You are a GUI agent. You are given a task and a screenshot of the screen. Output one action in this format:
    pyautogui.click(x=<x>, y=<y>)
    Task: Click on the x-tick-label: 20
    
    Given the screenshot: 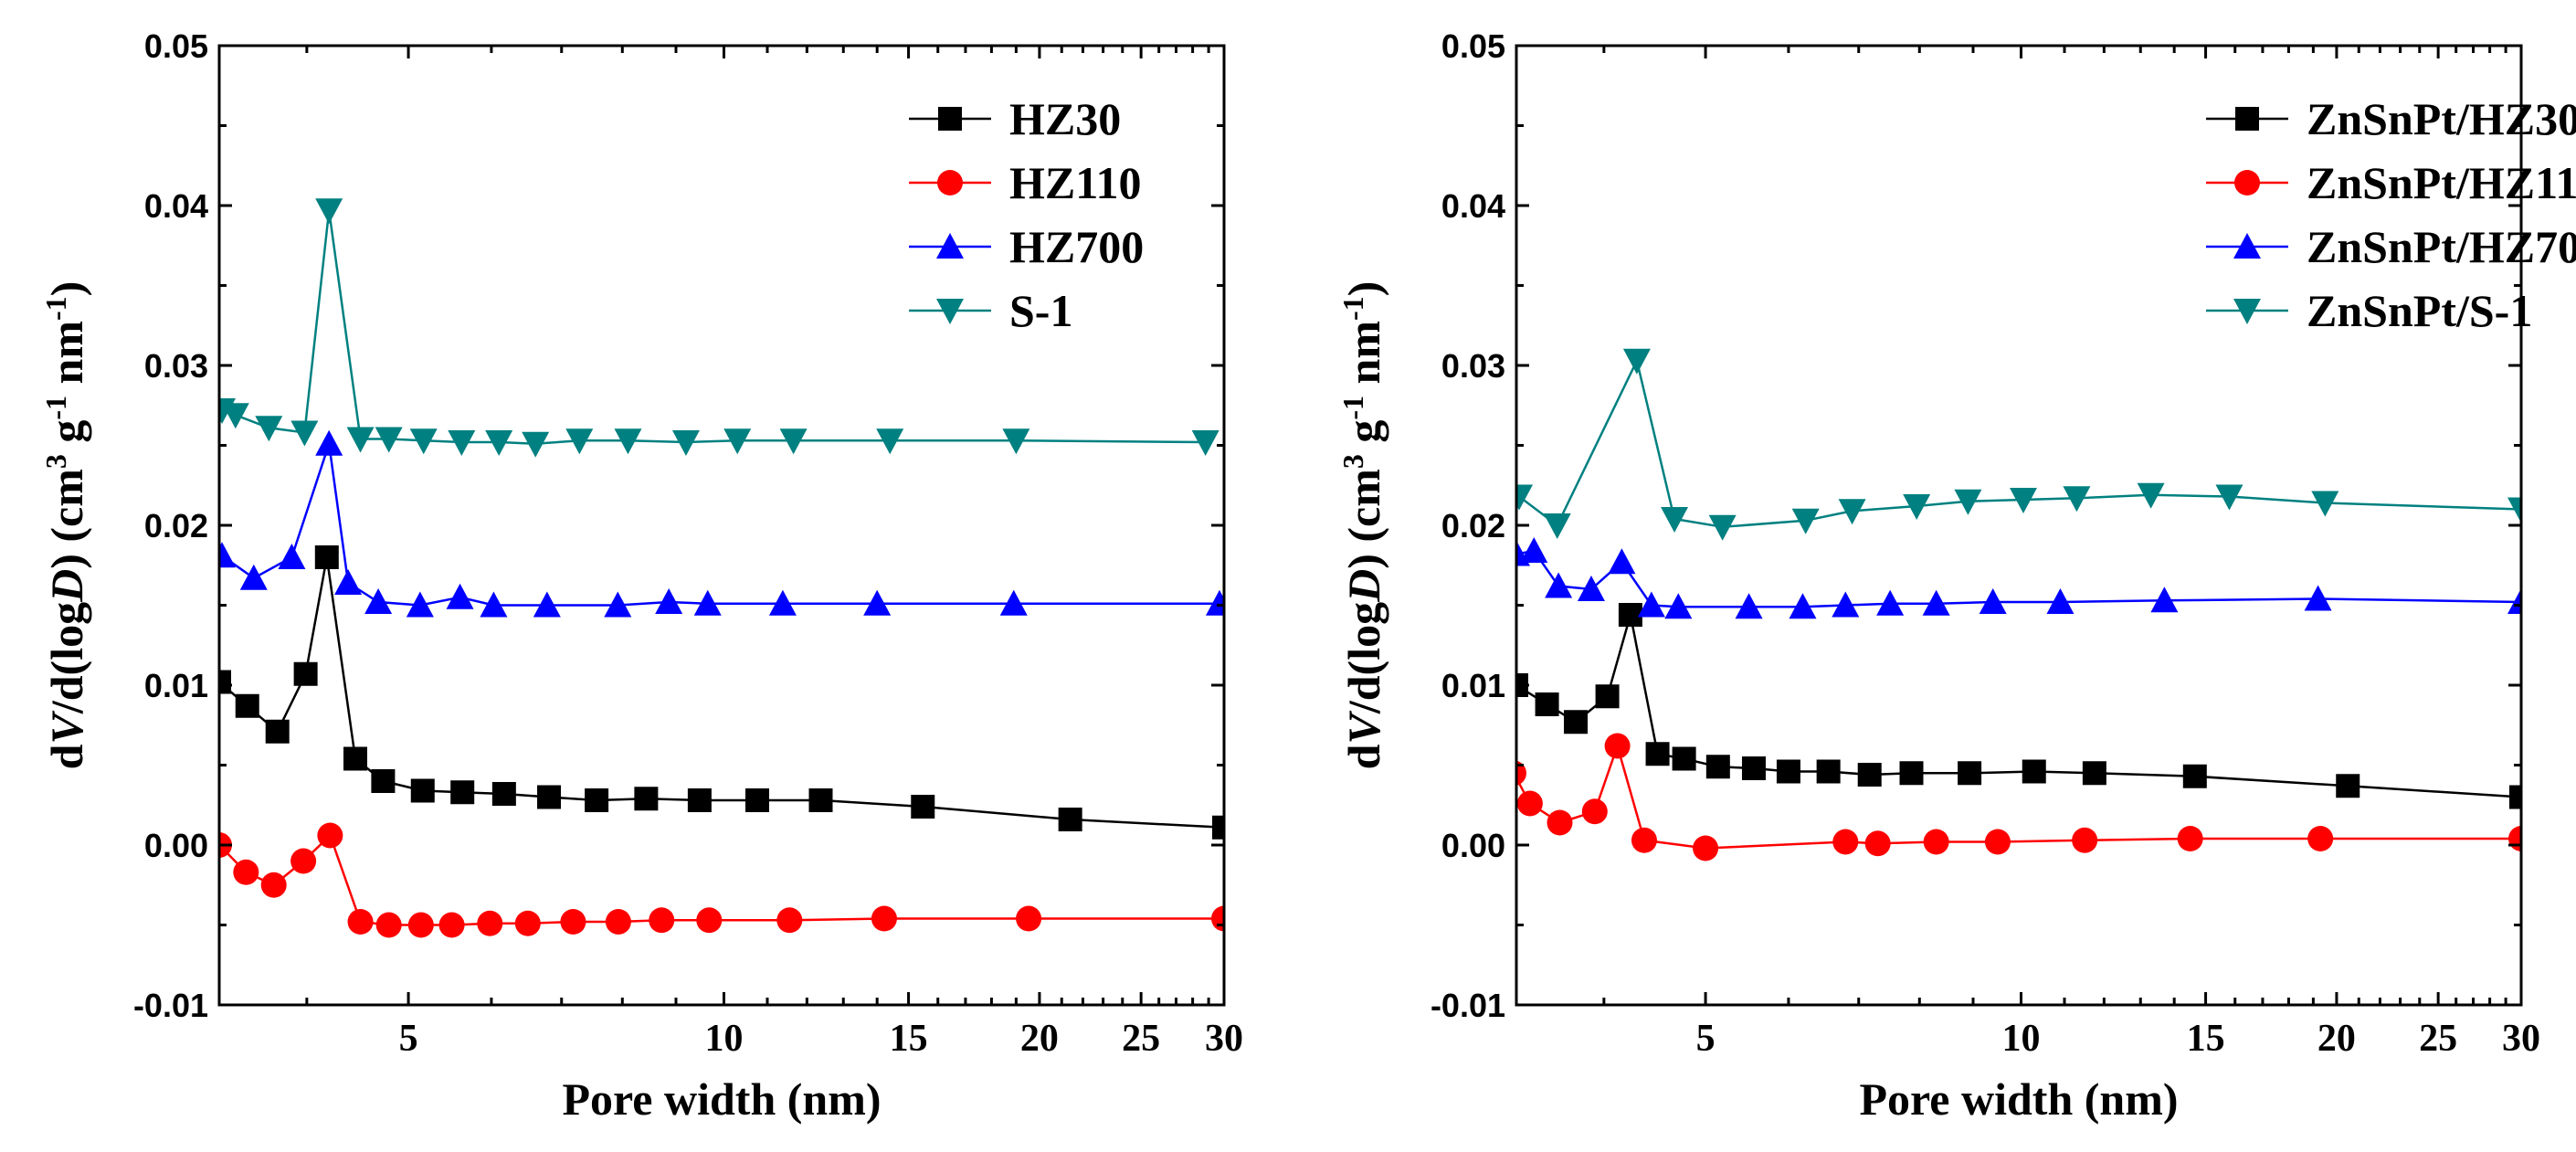 What is the action you would take?
    pyautogui.click(x=2336, y=1039)
    